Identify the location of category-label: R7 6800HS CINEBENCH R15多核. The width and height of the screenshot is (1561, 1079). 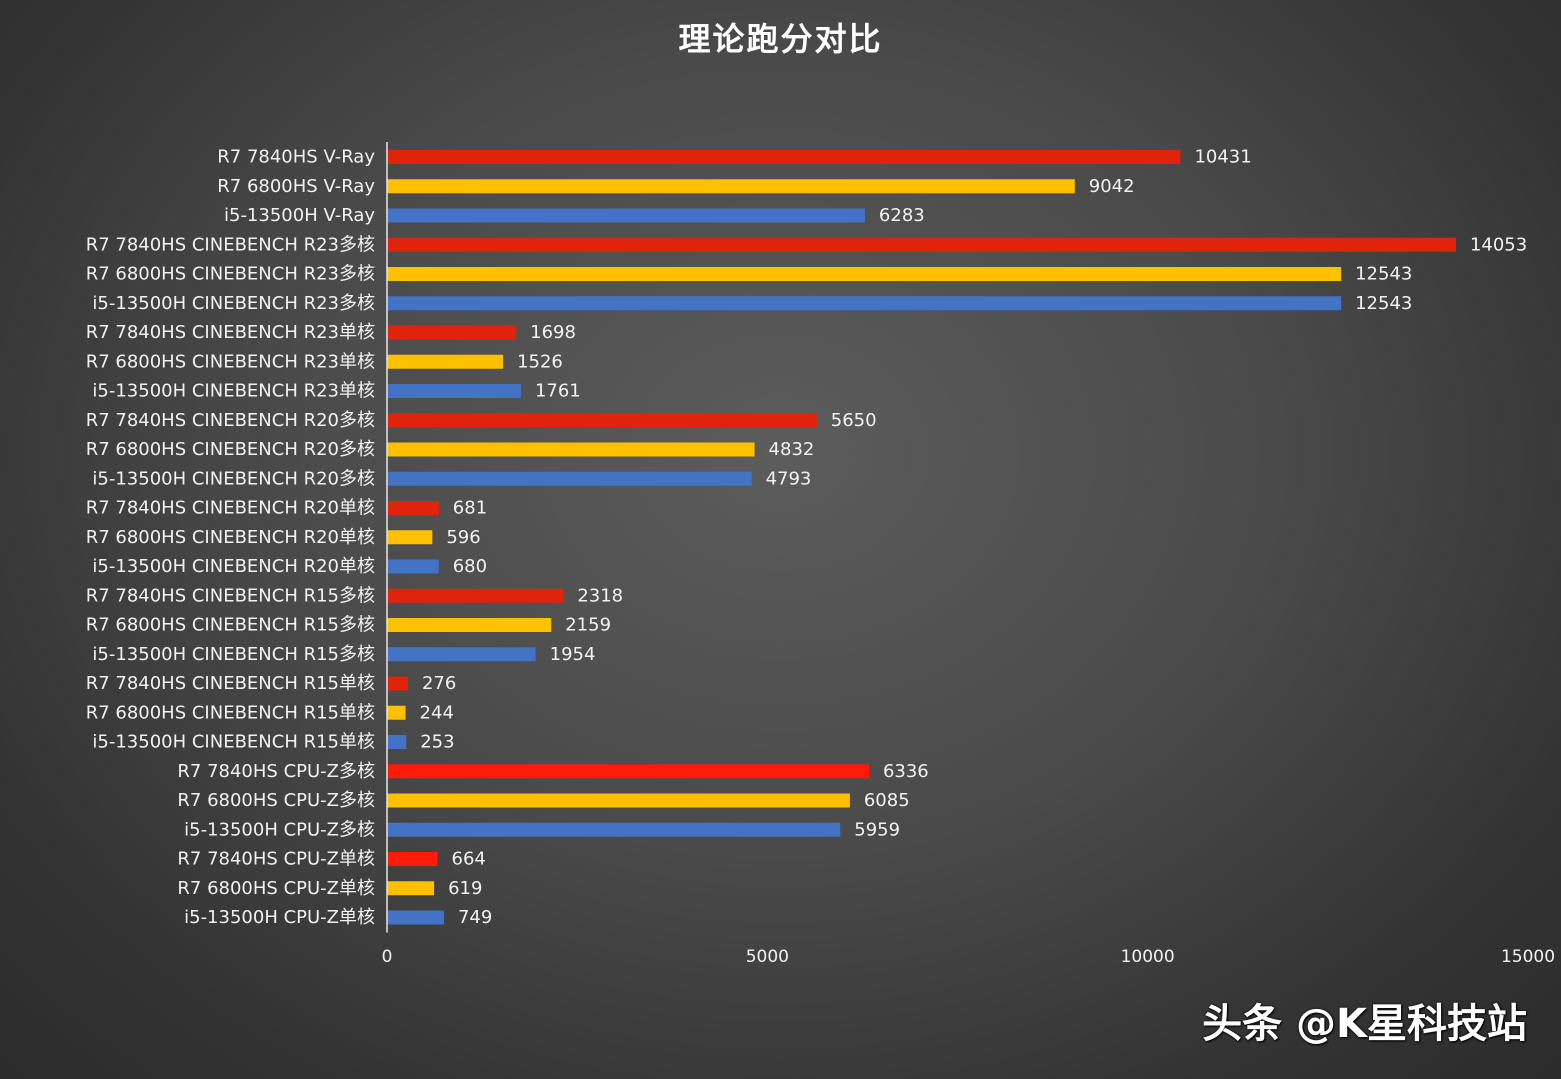
(230, 625).